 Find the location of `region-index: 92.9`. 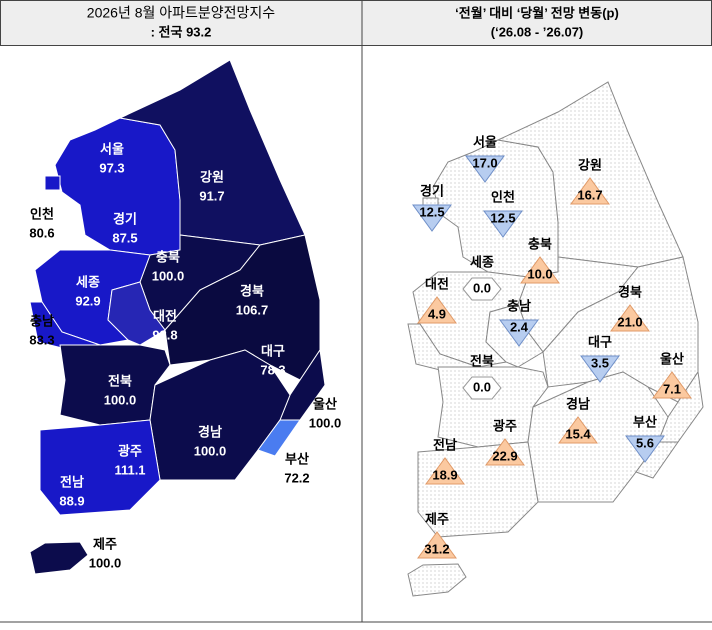

region-index: 92.9 is located at coordinates (87, 300).